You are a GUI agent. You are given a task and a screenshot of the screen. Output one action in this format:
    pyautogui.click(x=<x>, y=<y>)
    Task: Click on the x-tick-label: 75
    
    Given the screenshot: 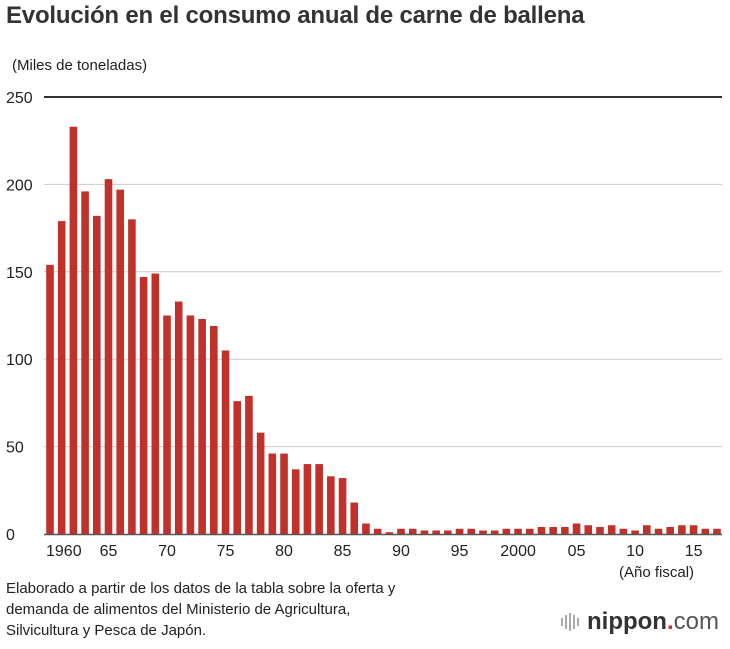 What is the action you would take?
    pyautogui.click(x=226, y=551)
    